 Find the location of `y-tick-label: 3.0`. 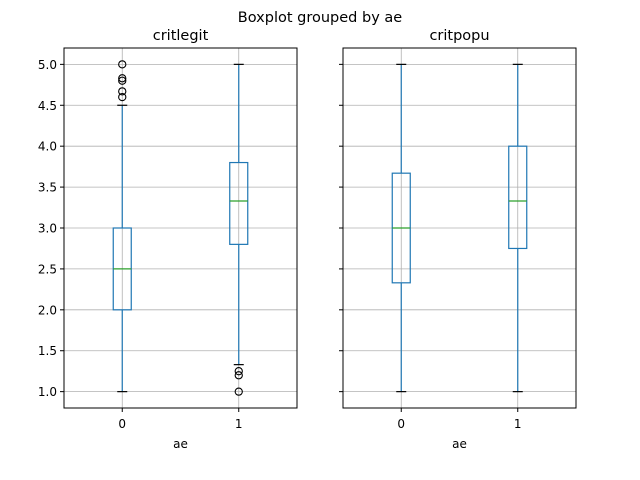

y-tick-label: 3.0 is located at coordinates (47, 229).